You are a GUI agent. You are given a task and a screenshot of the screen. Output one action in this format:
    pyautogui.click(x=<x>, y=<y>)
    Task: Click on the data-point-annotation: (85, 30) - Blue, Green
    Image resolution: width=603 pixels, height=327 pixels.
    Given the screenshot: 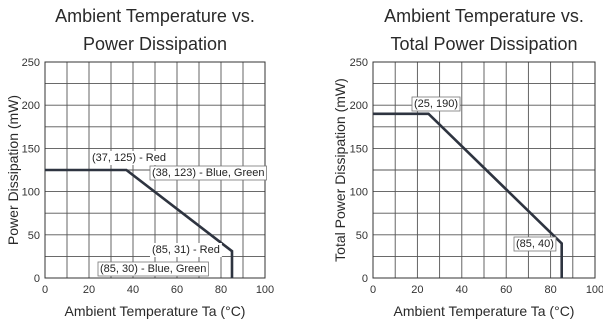 What is the action you would take?
    pyautogui.click(x=153, y=269)
    